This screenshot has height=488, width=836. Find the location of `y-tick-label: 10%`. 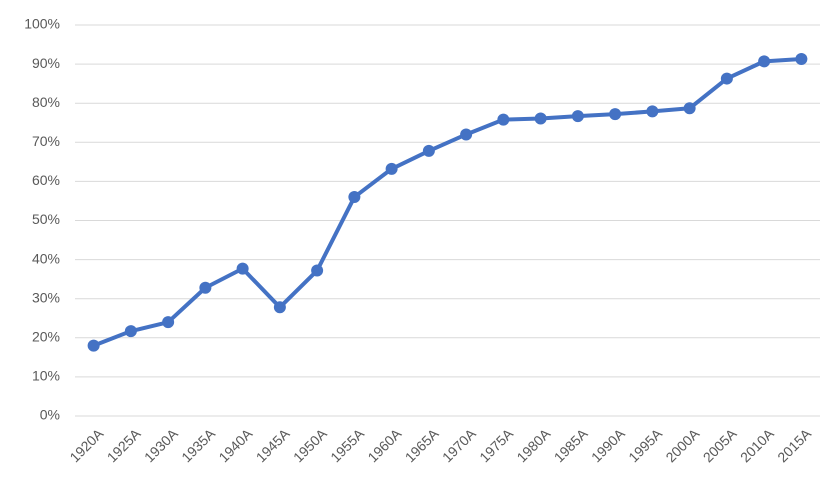

y-tick-label: 10% is located at coordinates (46, 376).